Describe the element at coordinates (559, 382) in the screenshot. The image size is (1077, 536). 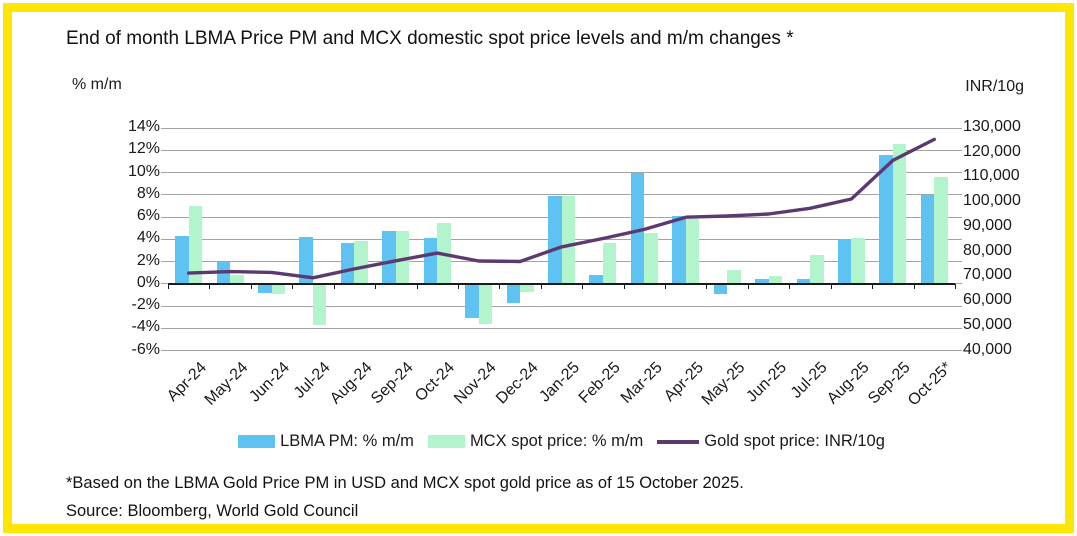
I see `x-axis-label: Jan-25` at that location.